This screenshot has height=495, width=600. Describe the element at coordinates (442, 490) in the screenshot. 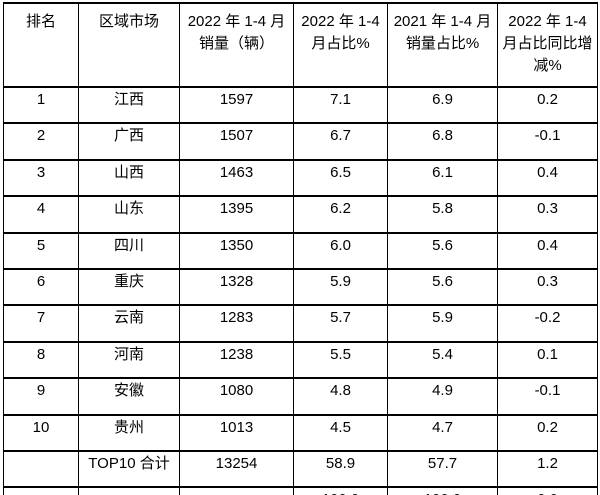

I see `cell-share-2021: 100.0` at that location.